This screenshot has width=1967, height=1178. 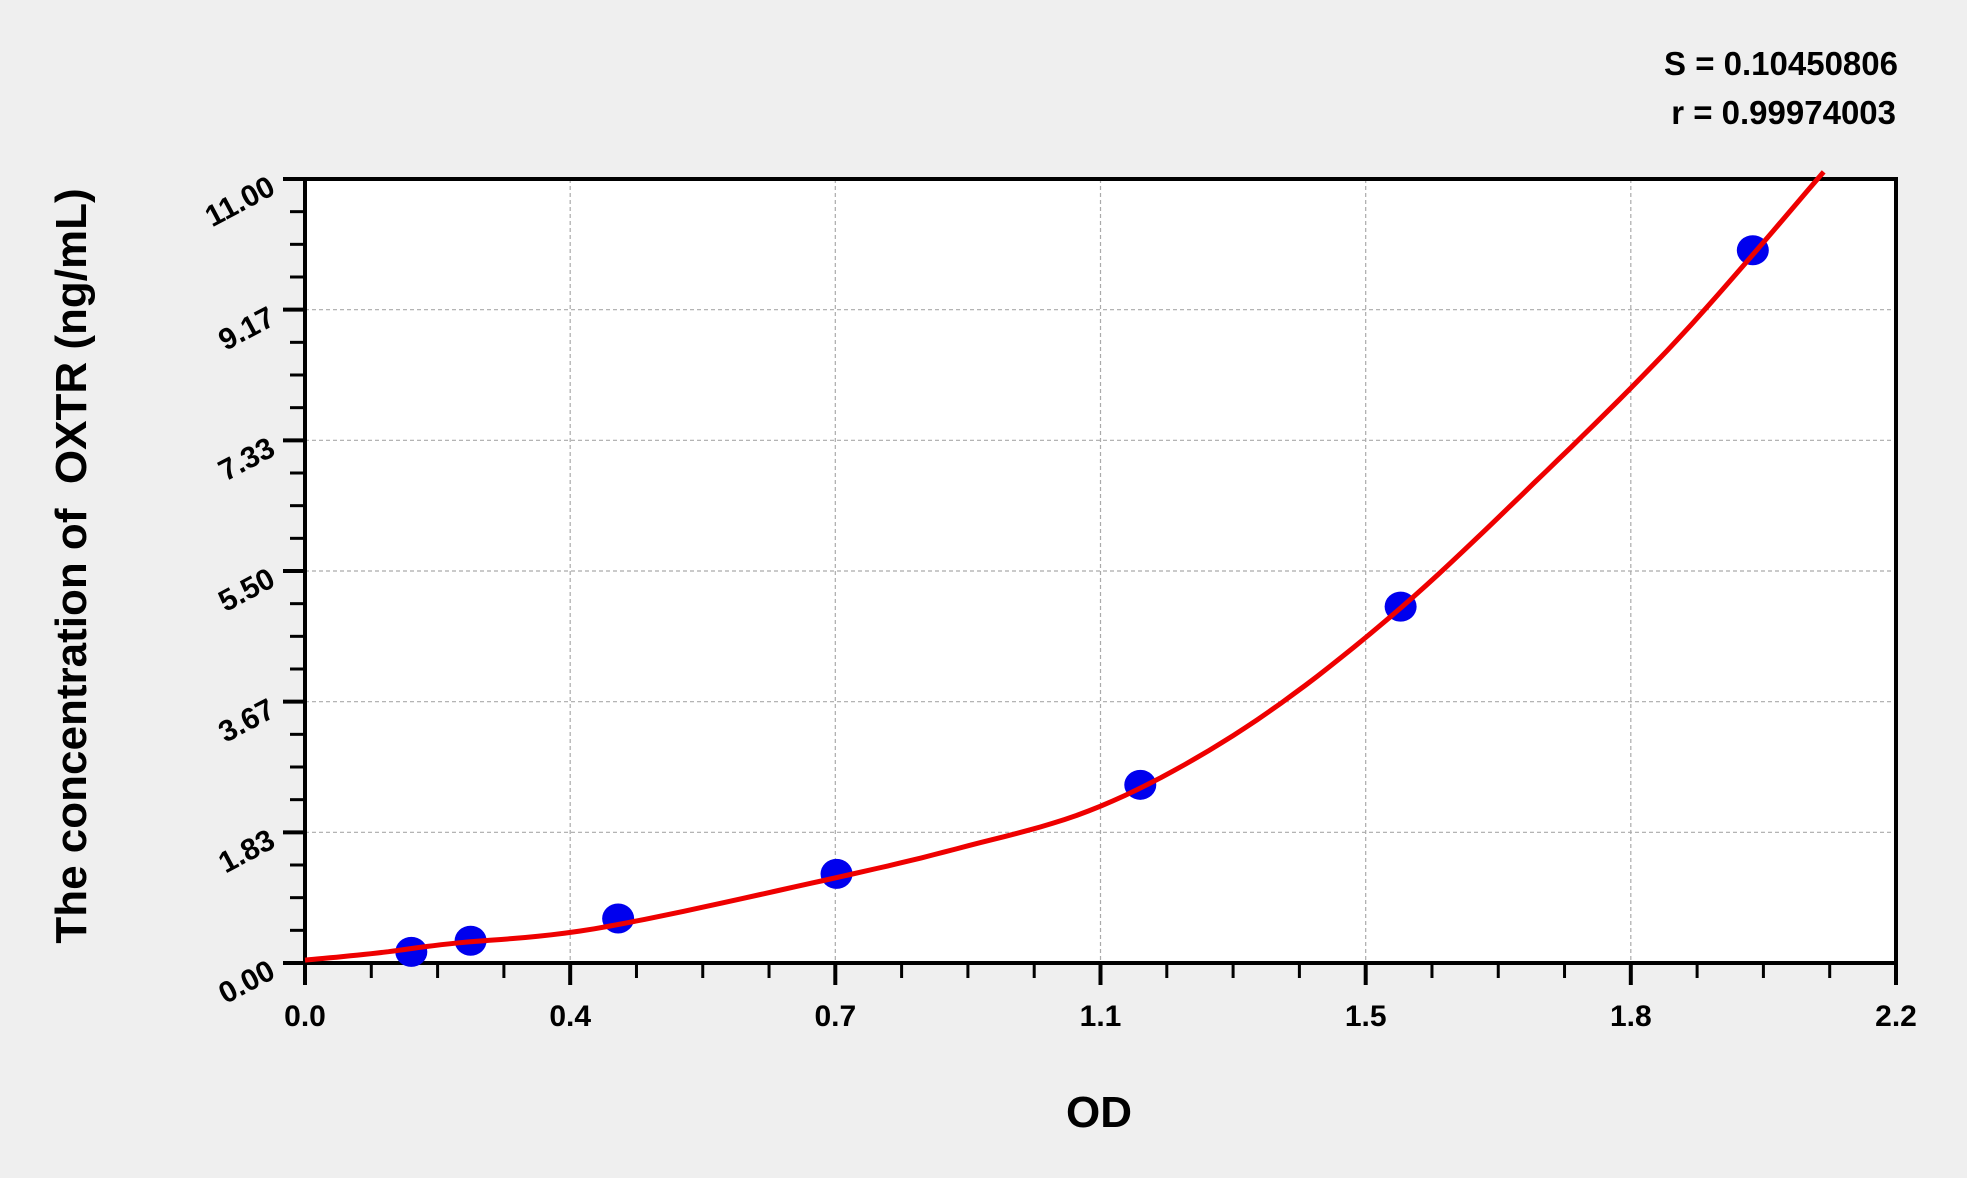 What do you see at coordinates (570, 1016) in the screenshot?
I see `x-tick-label: 0.4` at bounding box center [570, 1016].